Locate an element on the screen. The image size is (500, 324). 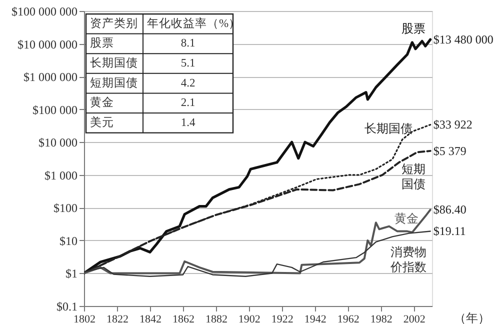
x-tick-label: 1822 is located at coordinates (117, 319).